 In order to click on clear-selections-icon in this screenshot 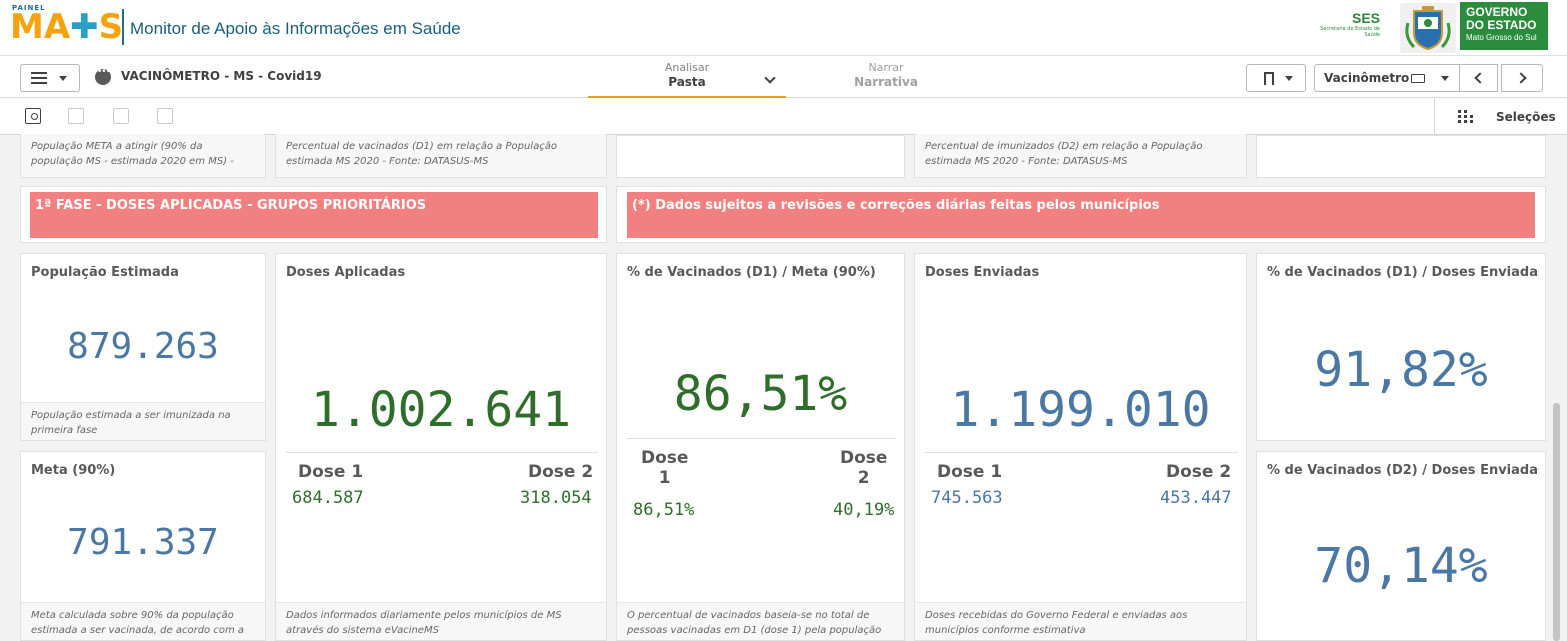, I will do `click(165, 116)`.